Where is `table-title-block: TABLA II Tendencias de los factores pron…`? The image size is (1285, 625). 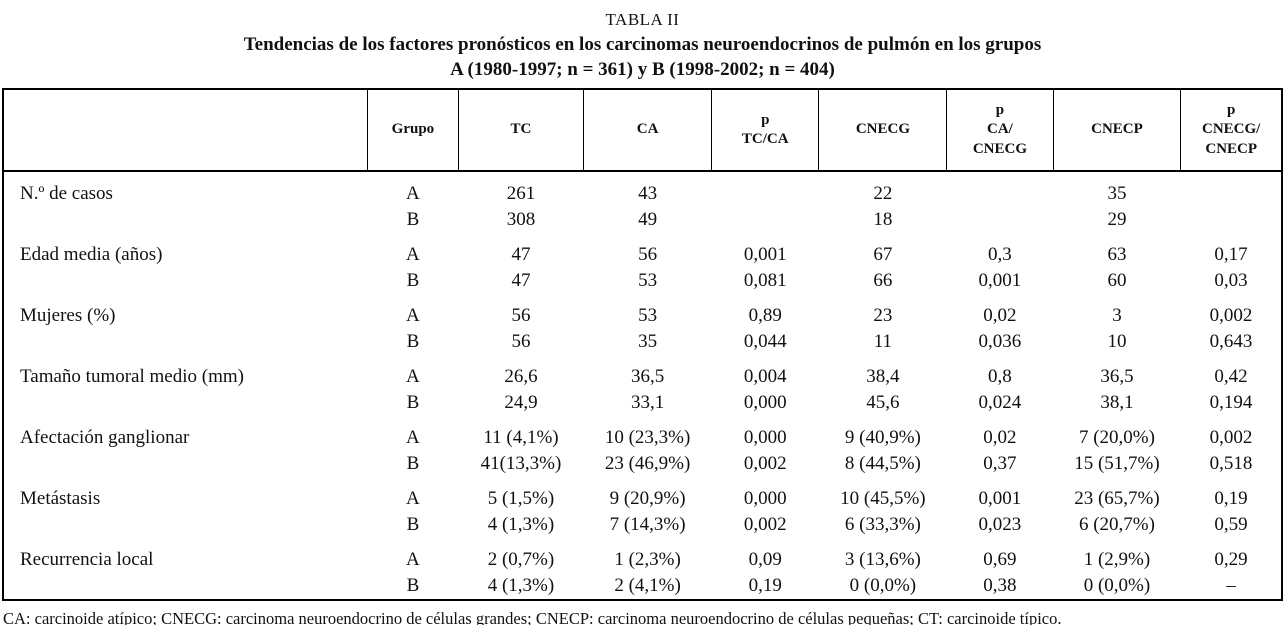 table-title-block: TABLA II Tendencias de los factores pron… is located at coordinates (642, 41).